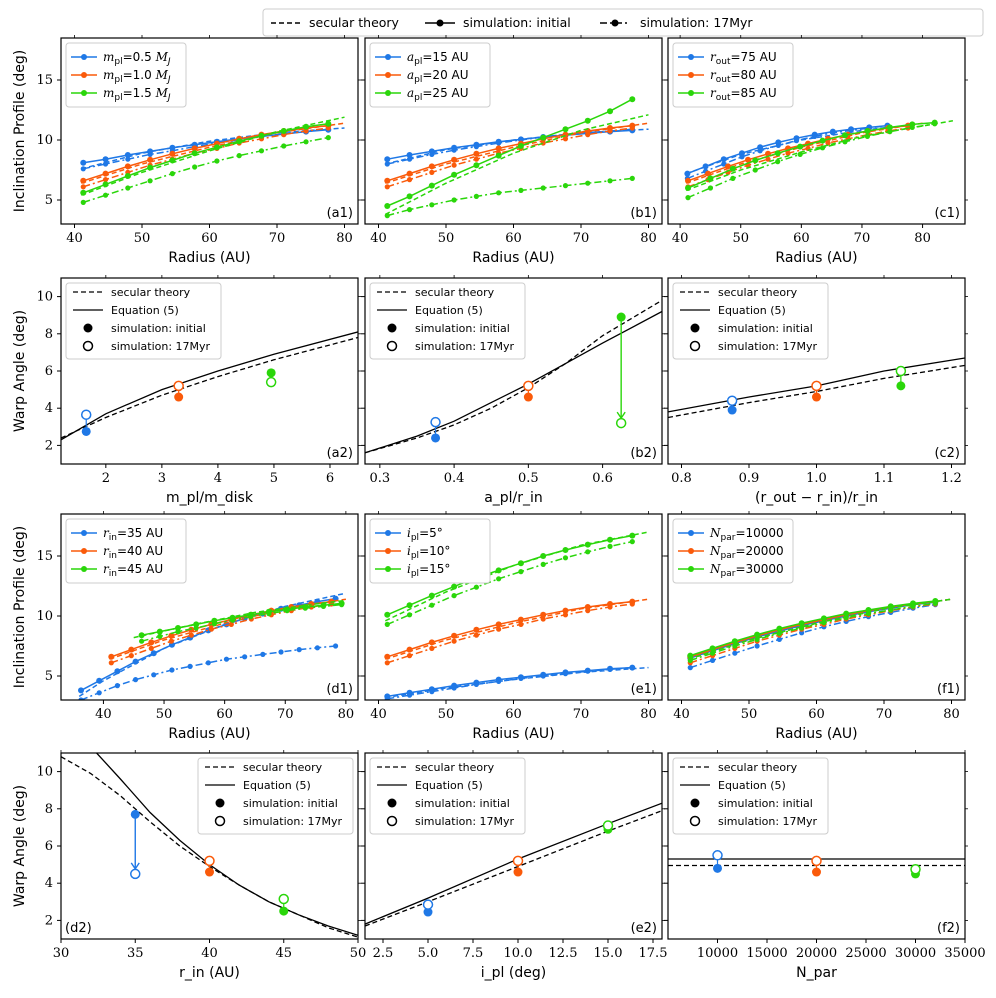  What do you see at coordinates (44, 556) in the screenshot?
I see `y-tick-label: 15` at bounding box center [44, 556].